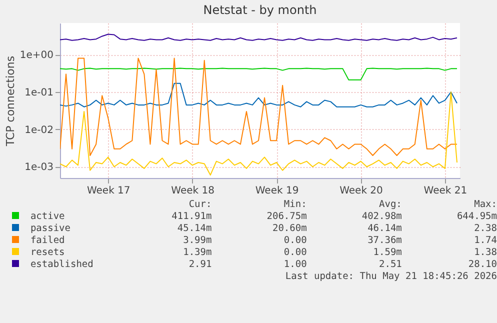 This screenshot has height=323, width=497. I want to click on x-tick-label: Week 18, so click(192, 191).